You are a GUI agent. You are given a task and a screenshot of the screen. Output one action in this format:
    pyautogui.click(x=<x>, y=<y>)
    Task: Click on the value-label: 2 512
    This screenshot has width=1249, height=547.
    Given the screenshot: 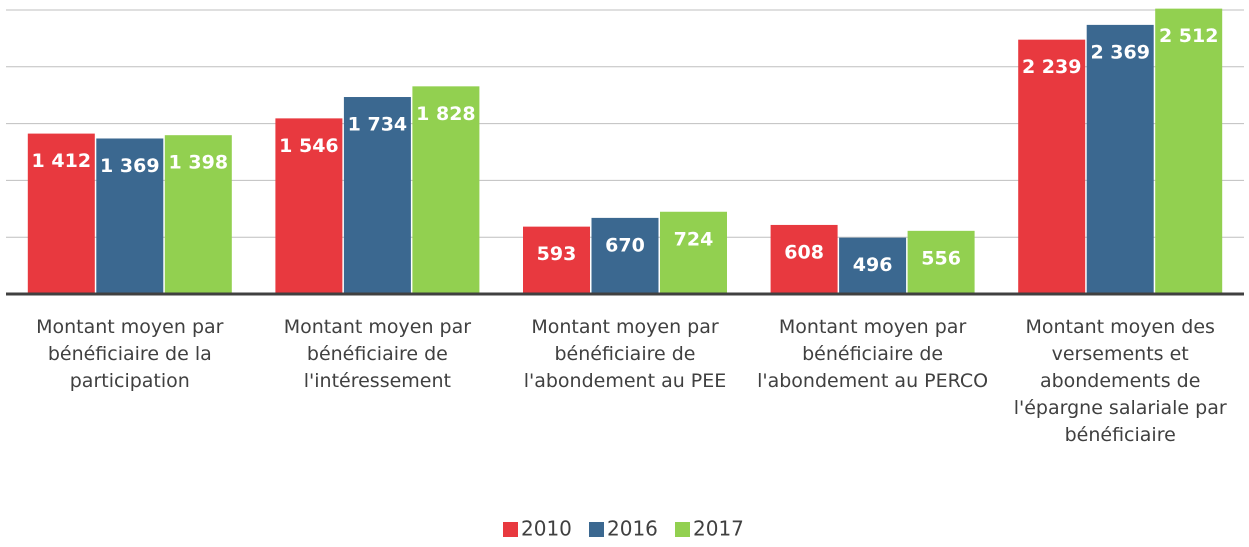 What is the action you would take?
    pyautogui.click(x=1189, y=36)
    